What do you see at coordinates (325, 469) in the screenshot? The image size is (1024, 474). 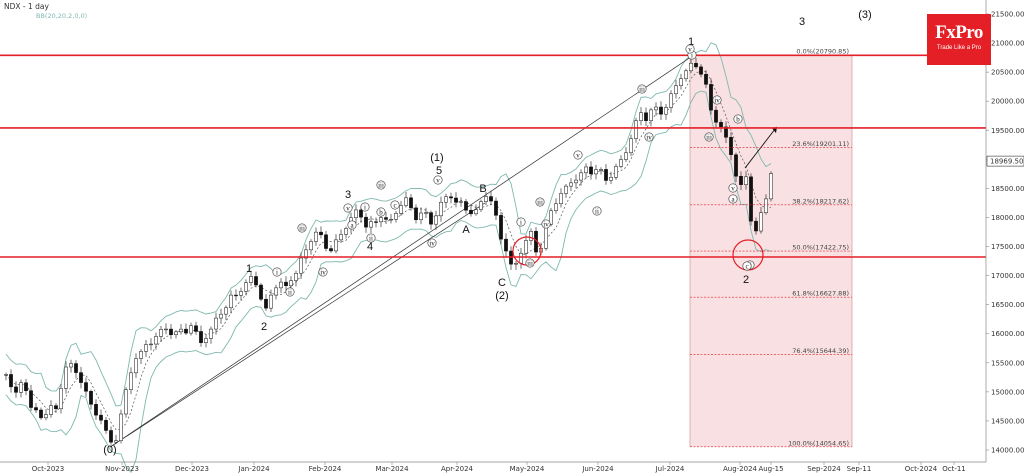 I see `x-tick-label: Feb-2024` at bounding box center [325, 469].